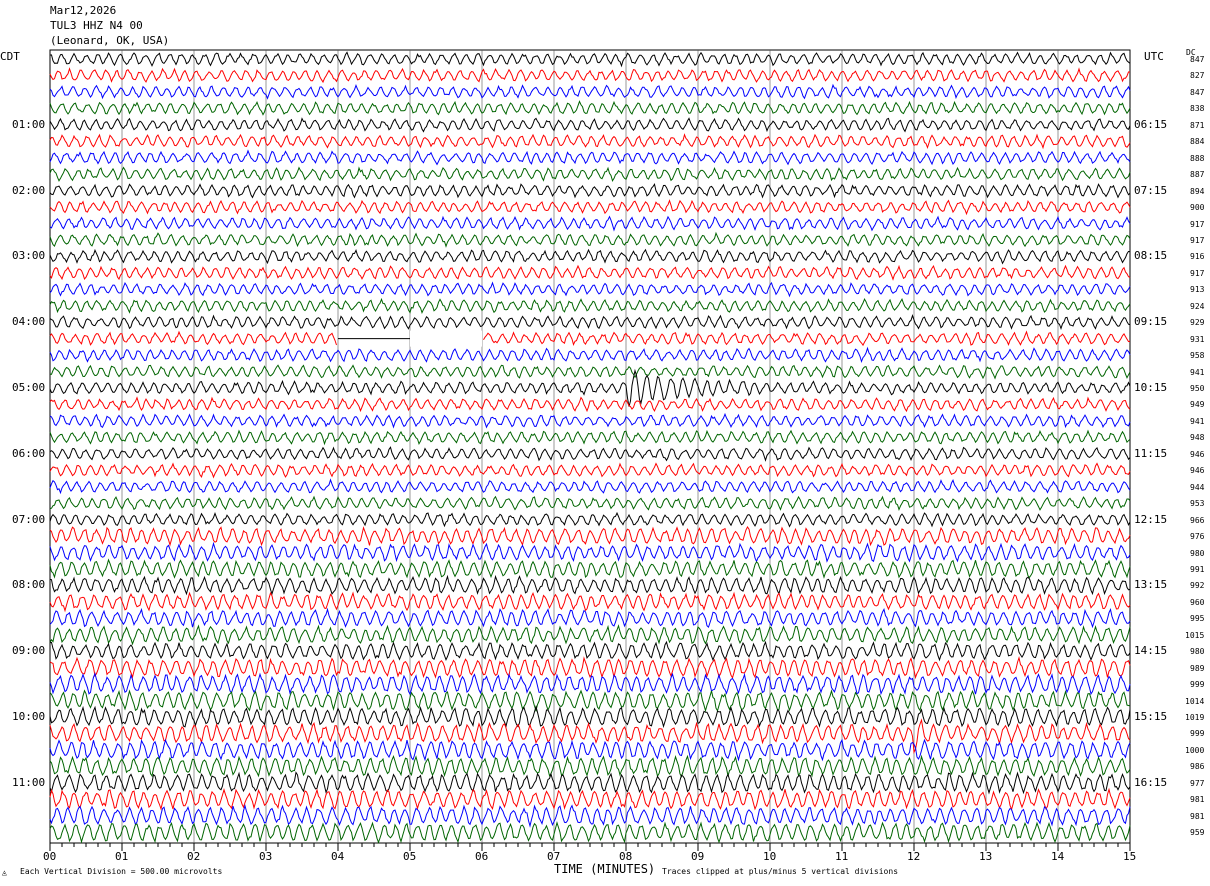 This screenshot has height=886, width=1210. Describe the element at coordinates (29, 585) in the screenshot. I see `left-hour-label: 08:00` at that location.